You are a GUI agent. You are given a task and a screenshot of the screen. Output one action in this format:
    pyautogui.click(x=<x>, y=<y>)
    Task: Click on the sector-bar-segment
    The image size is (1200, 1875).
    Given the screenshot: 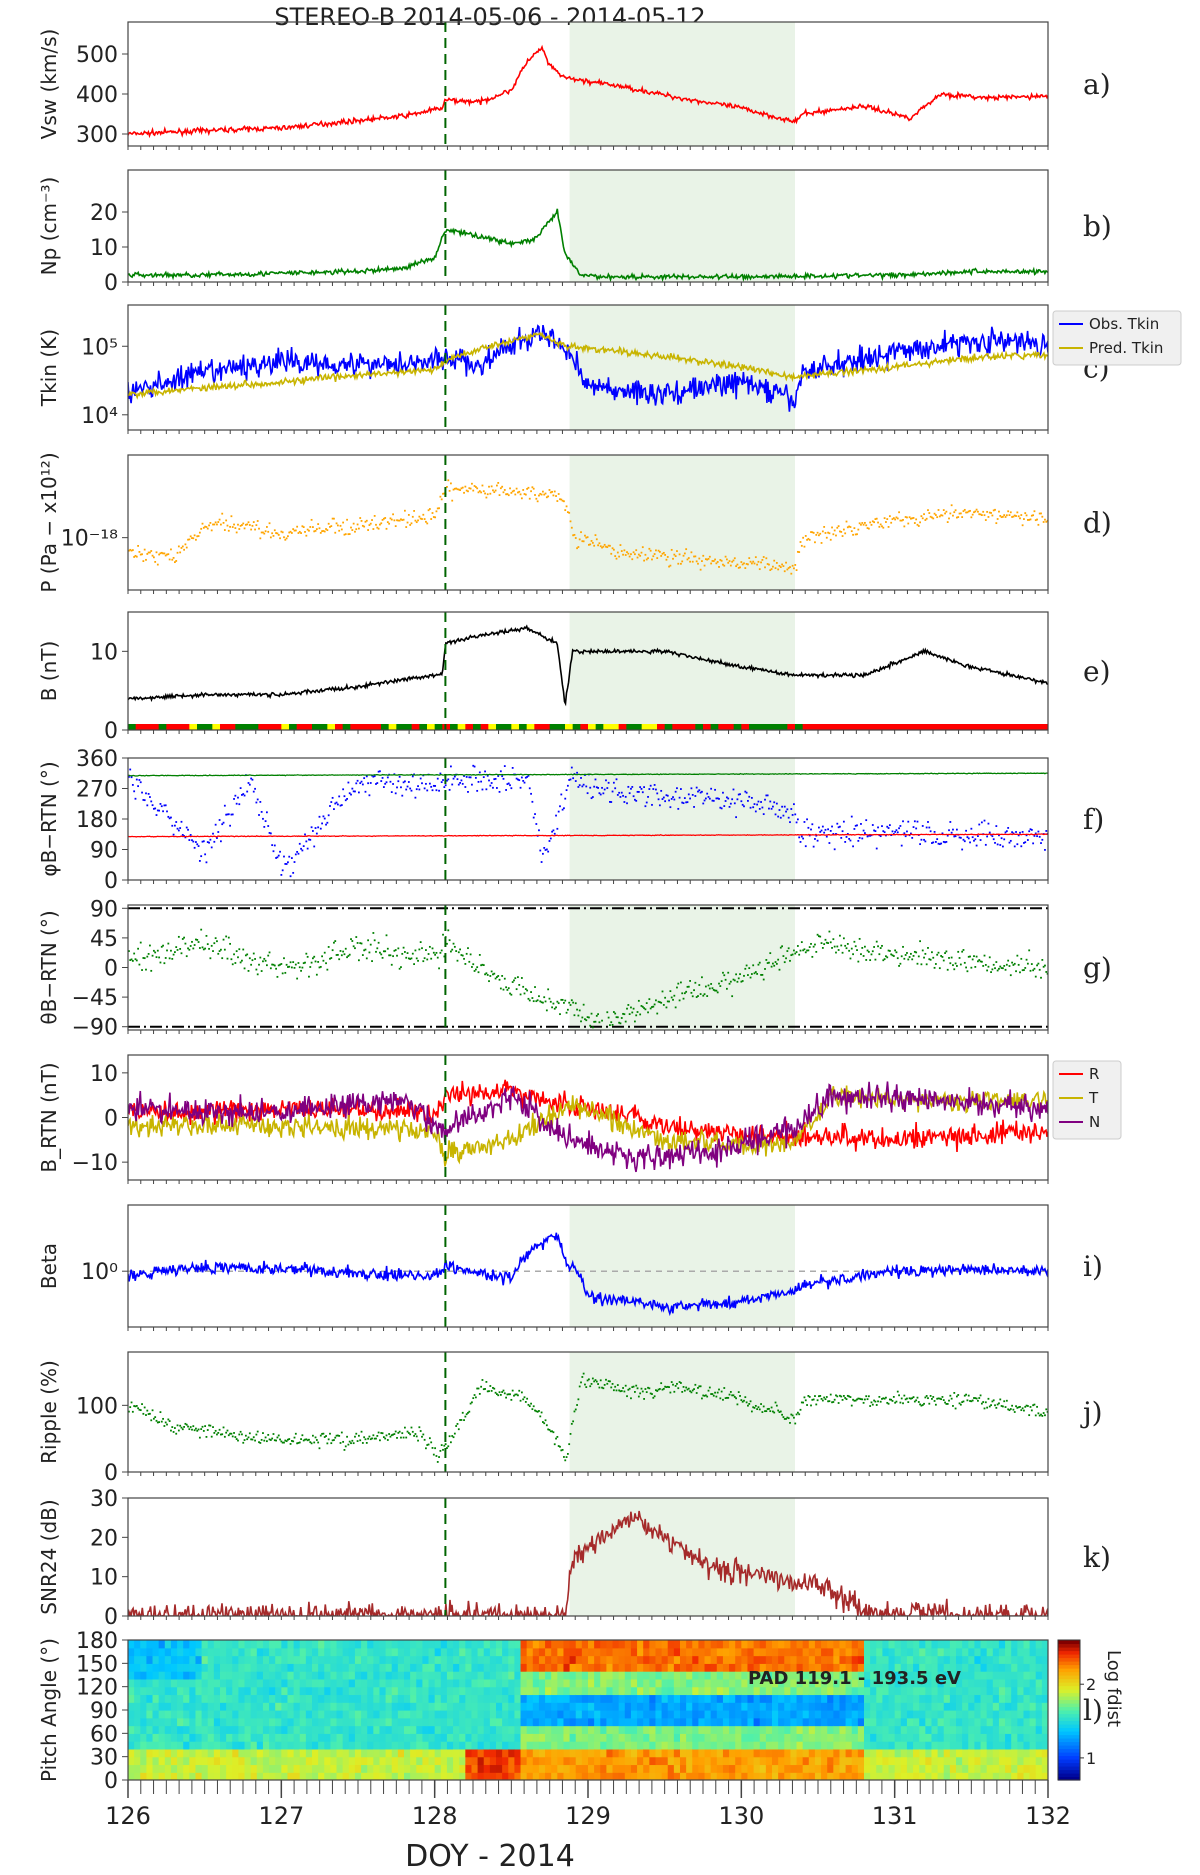 What is the action you would take?
    pyautogui.click(x=507, y=727)
    